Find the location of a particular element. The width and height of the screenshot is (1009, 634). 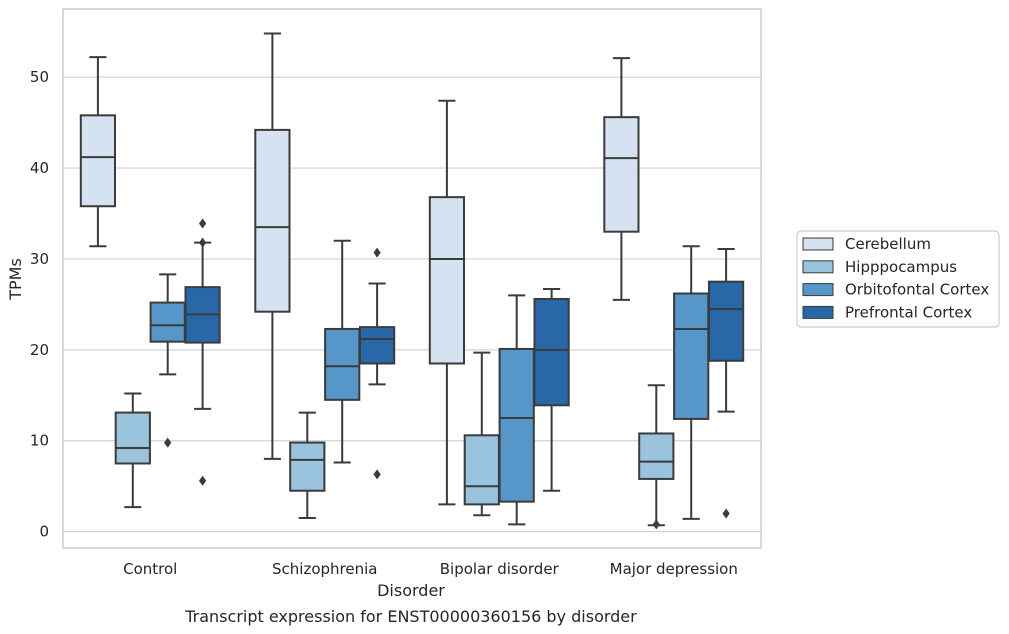

x-tick-label: Major depression is located at coordinates (674, 569).